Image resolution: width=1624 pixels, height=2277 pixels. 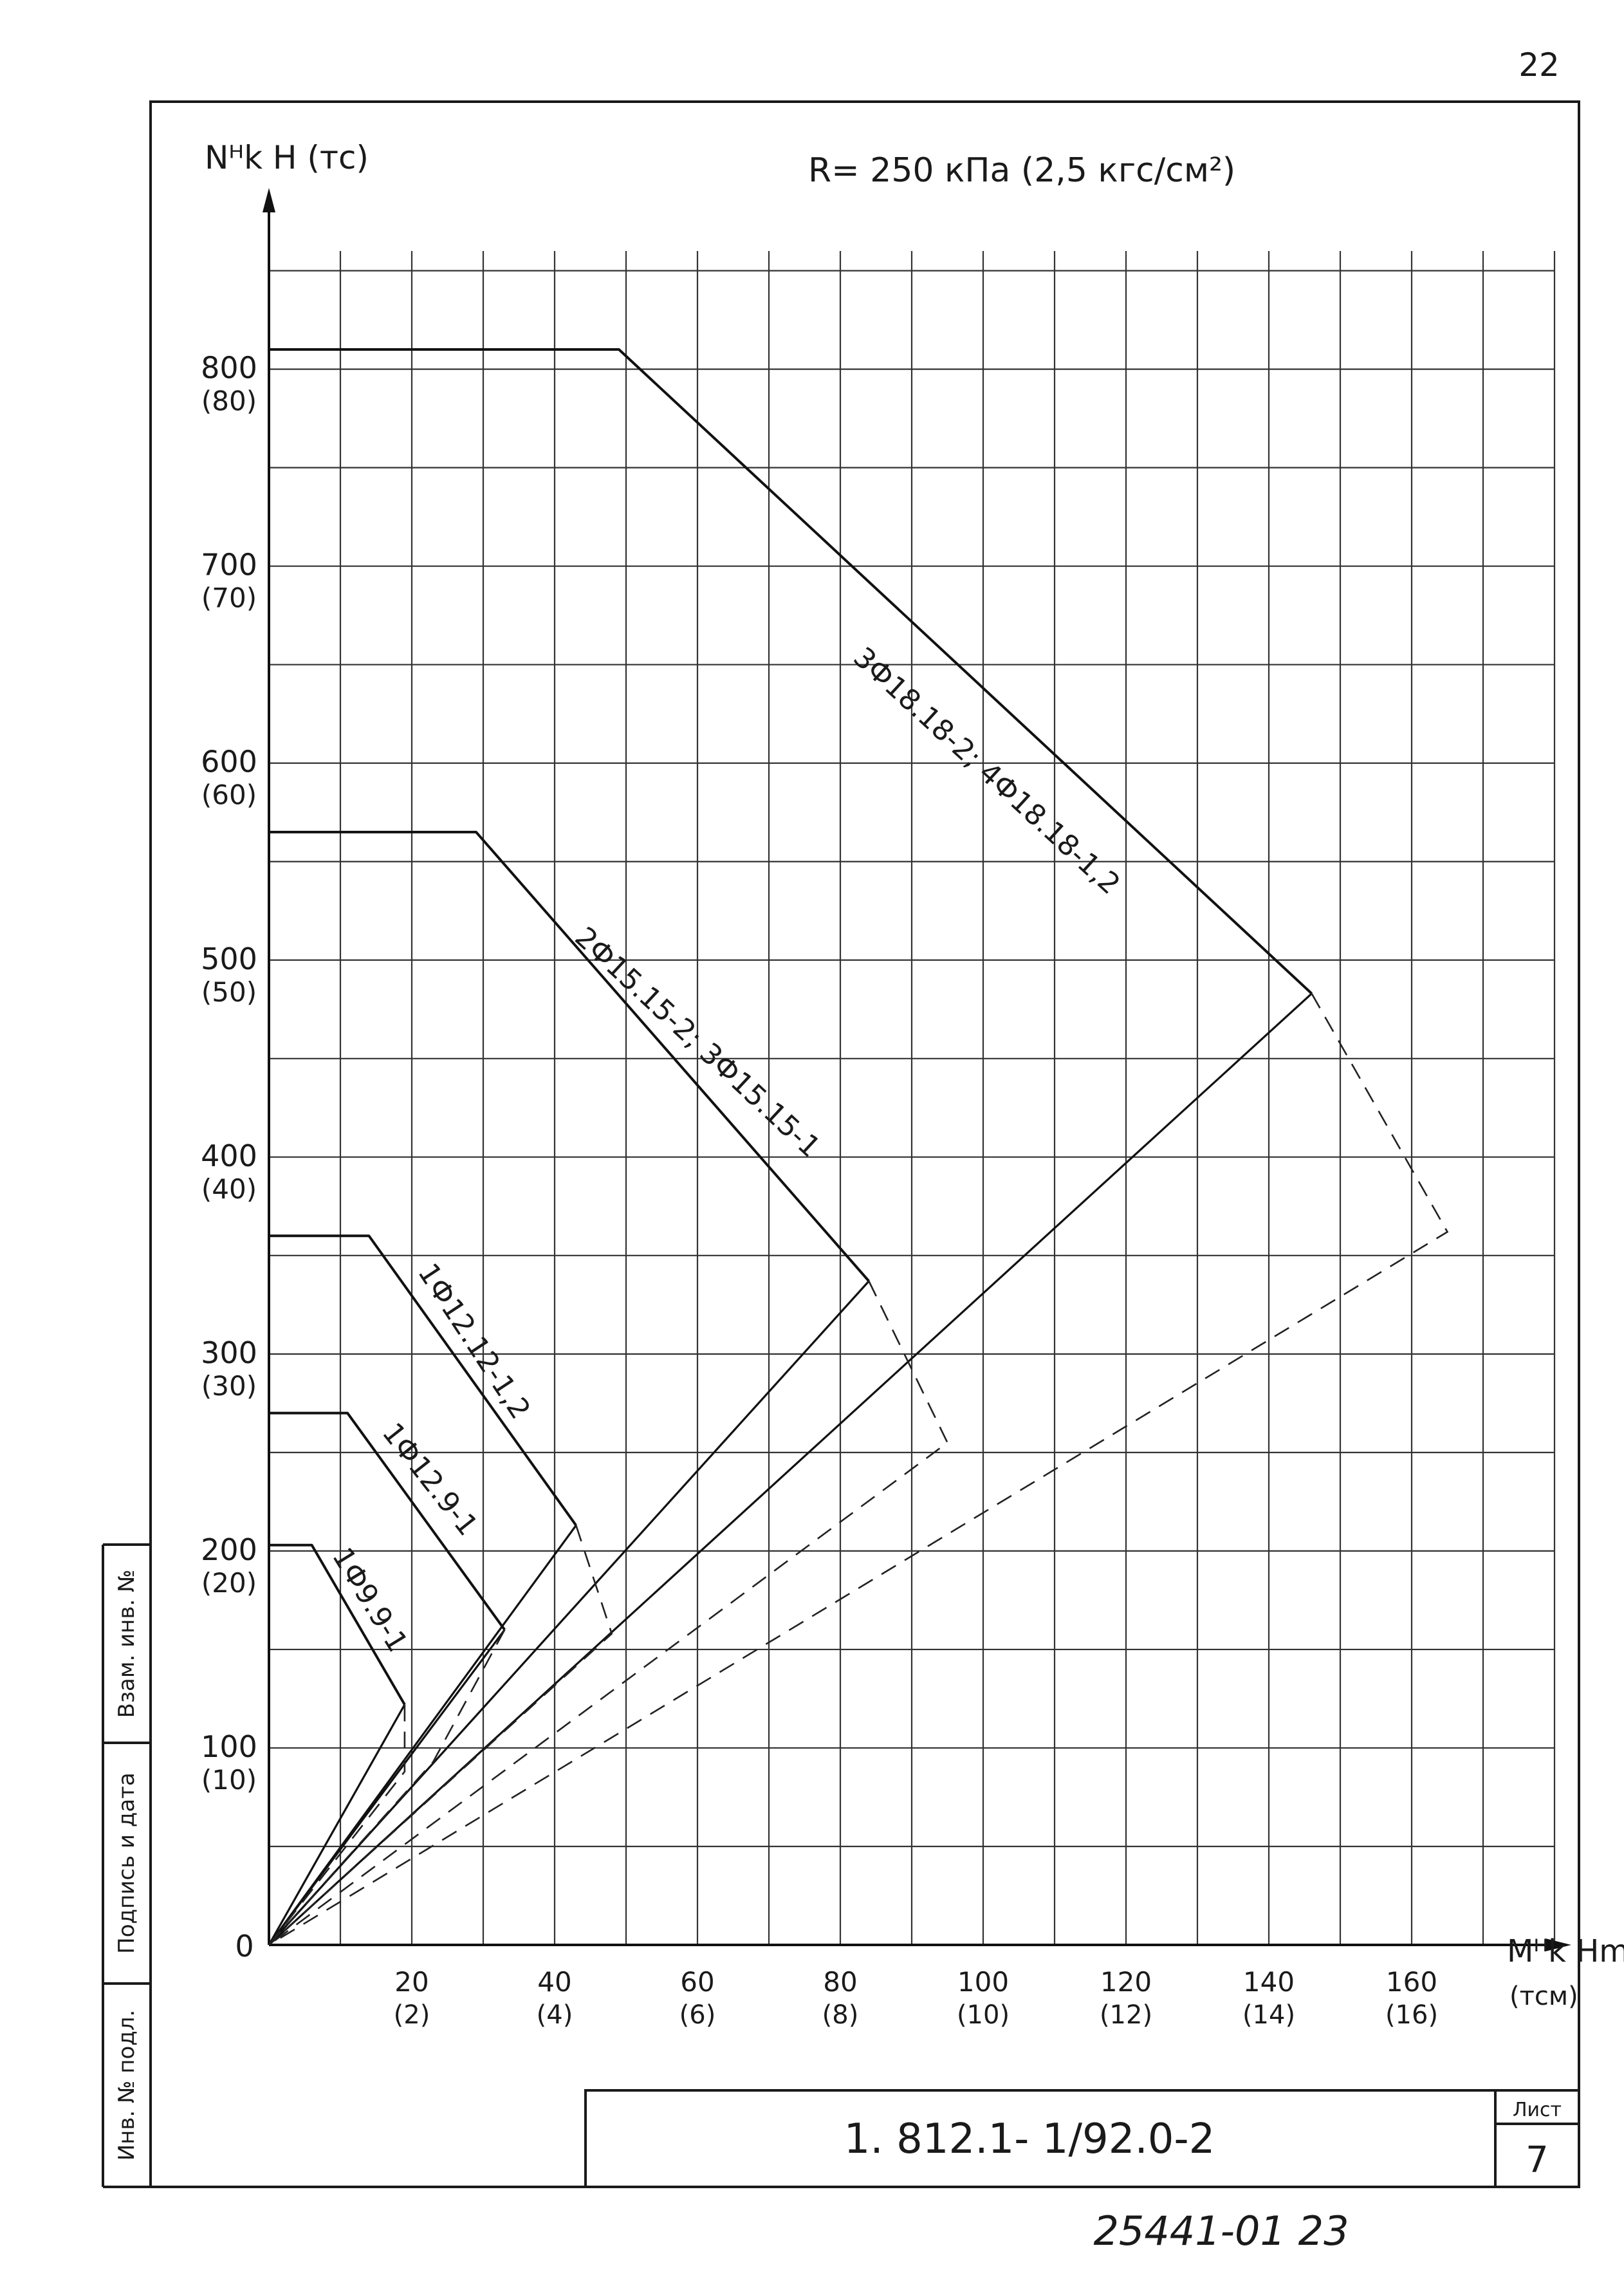 What do you see at coordinates (1221, 2230) in the screenshot?
I see `archive-number: 25441-01 23` at bounding box center [1221, 2230].